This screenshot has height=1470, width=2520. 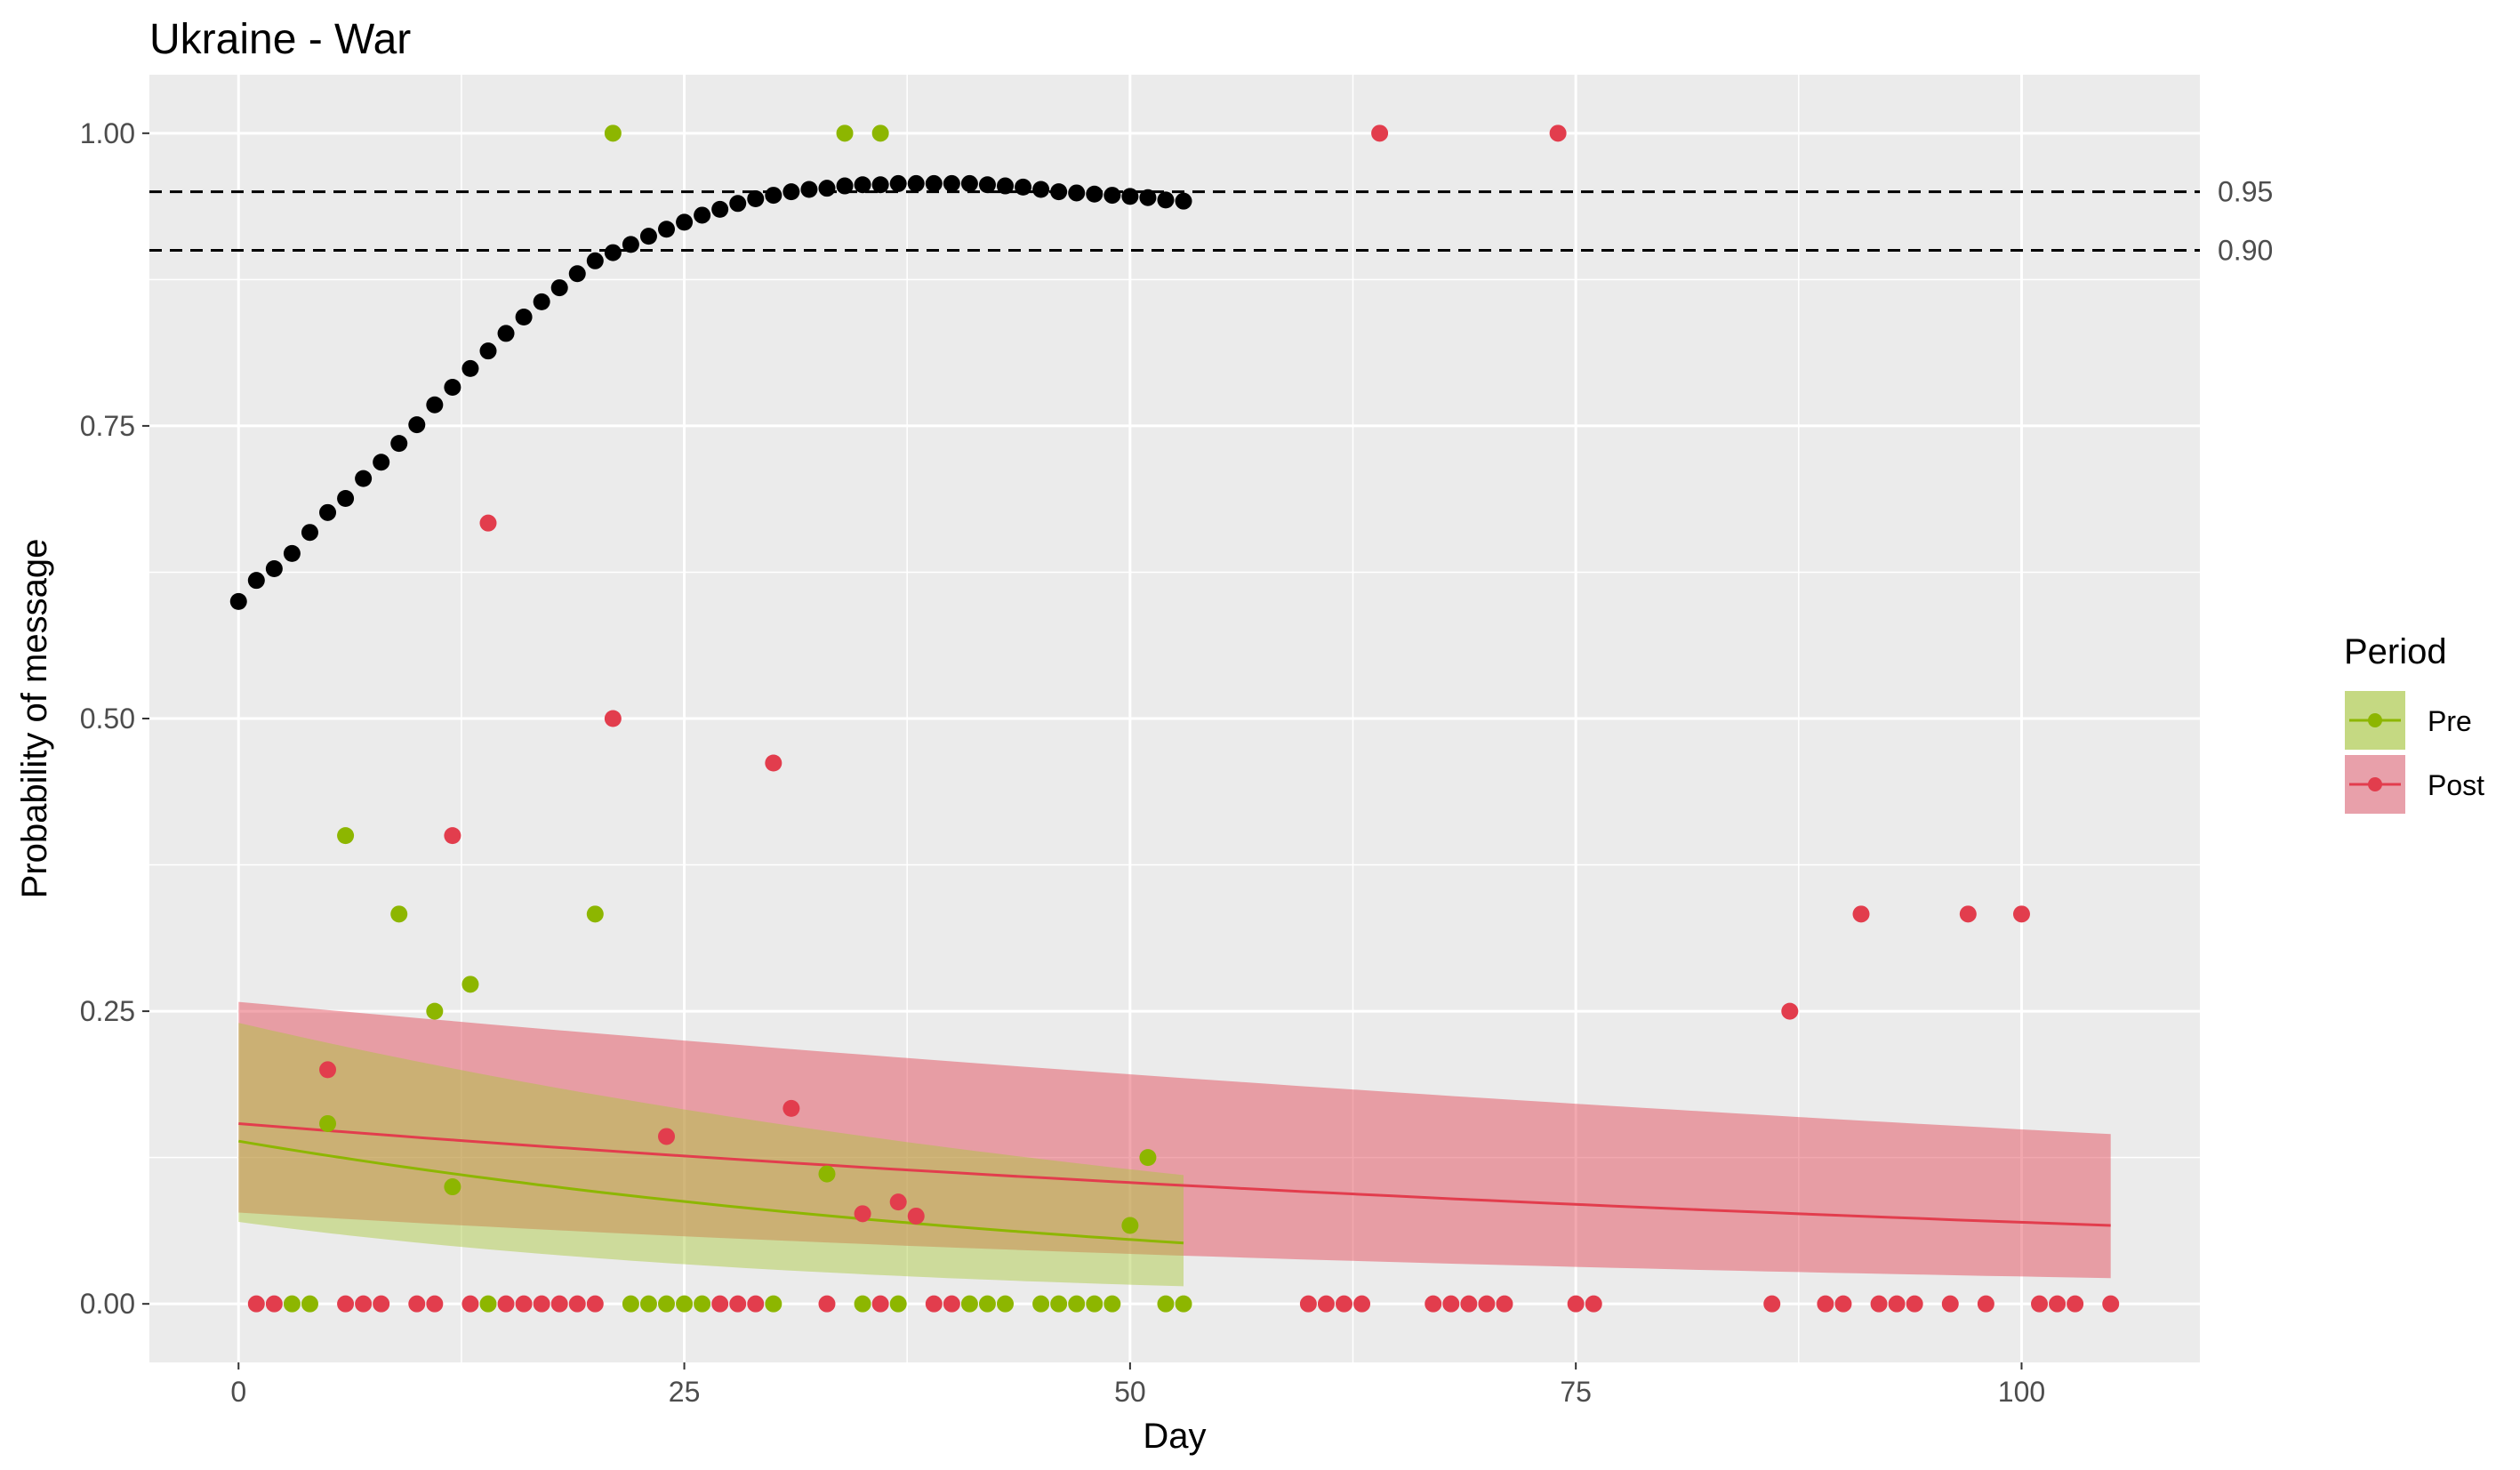 What do you see at coordinates (2396, 651) in the screenshot?
I see `legend-title: Period` at bounding box center [2396, 651].